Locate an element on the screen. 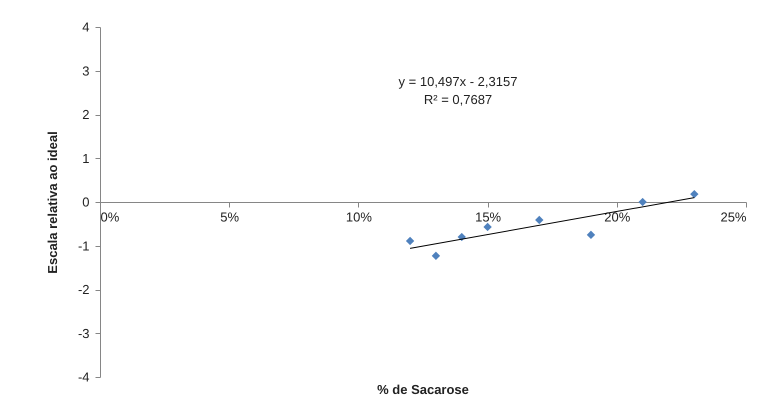 This screenshot has height=414, width=770. x-tick-label: 15% is located at coordinates (488, 217).